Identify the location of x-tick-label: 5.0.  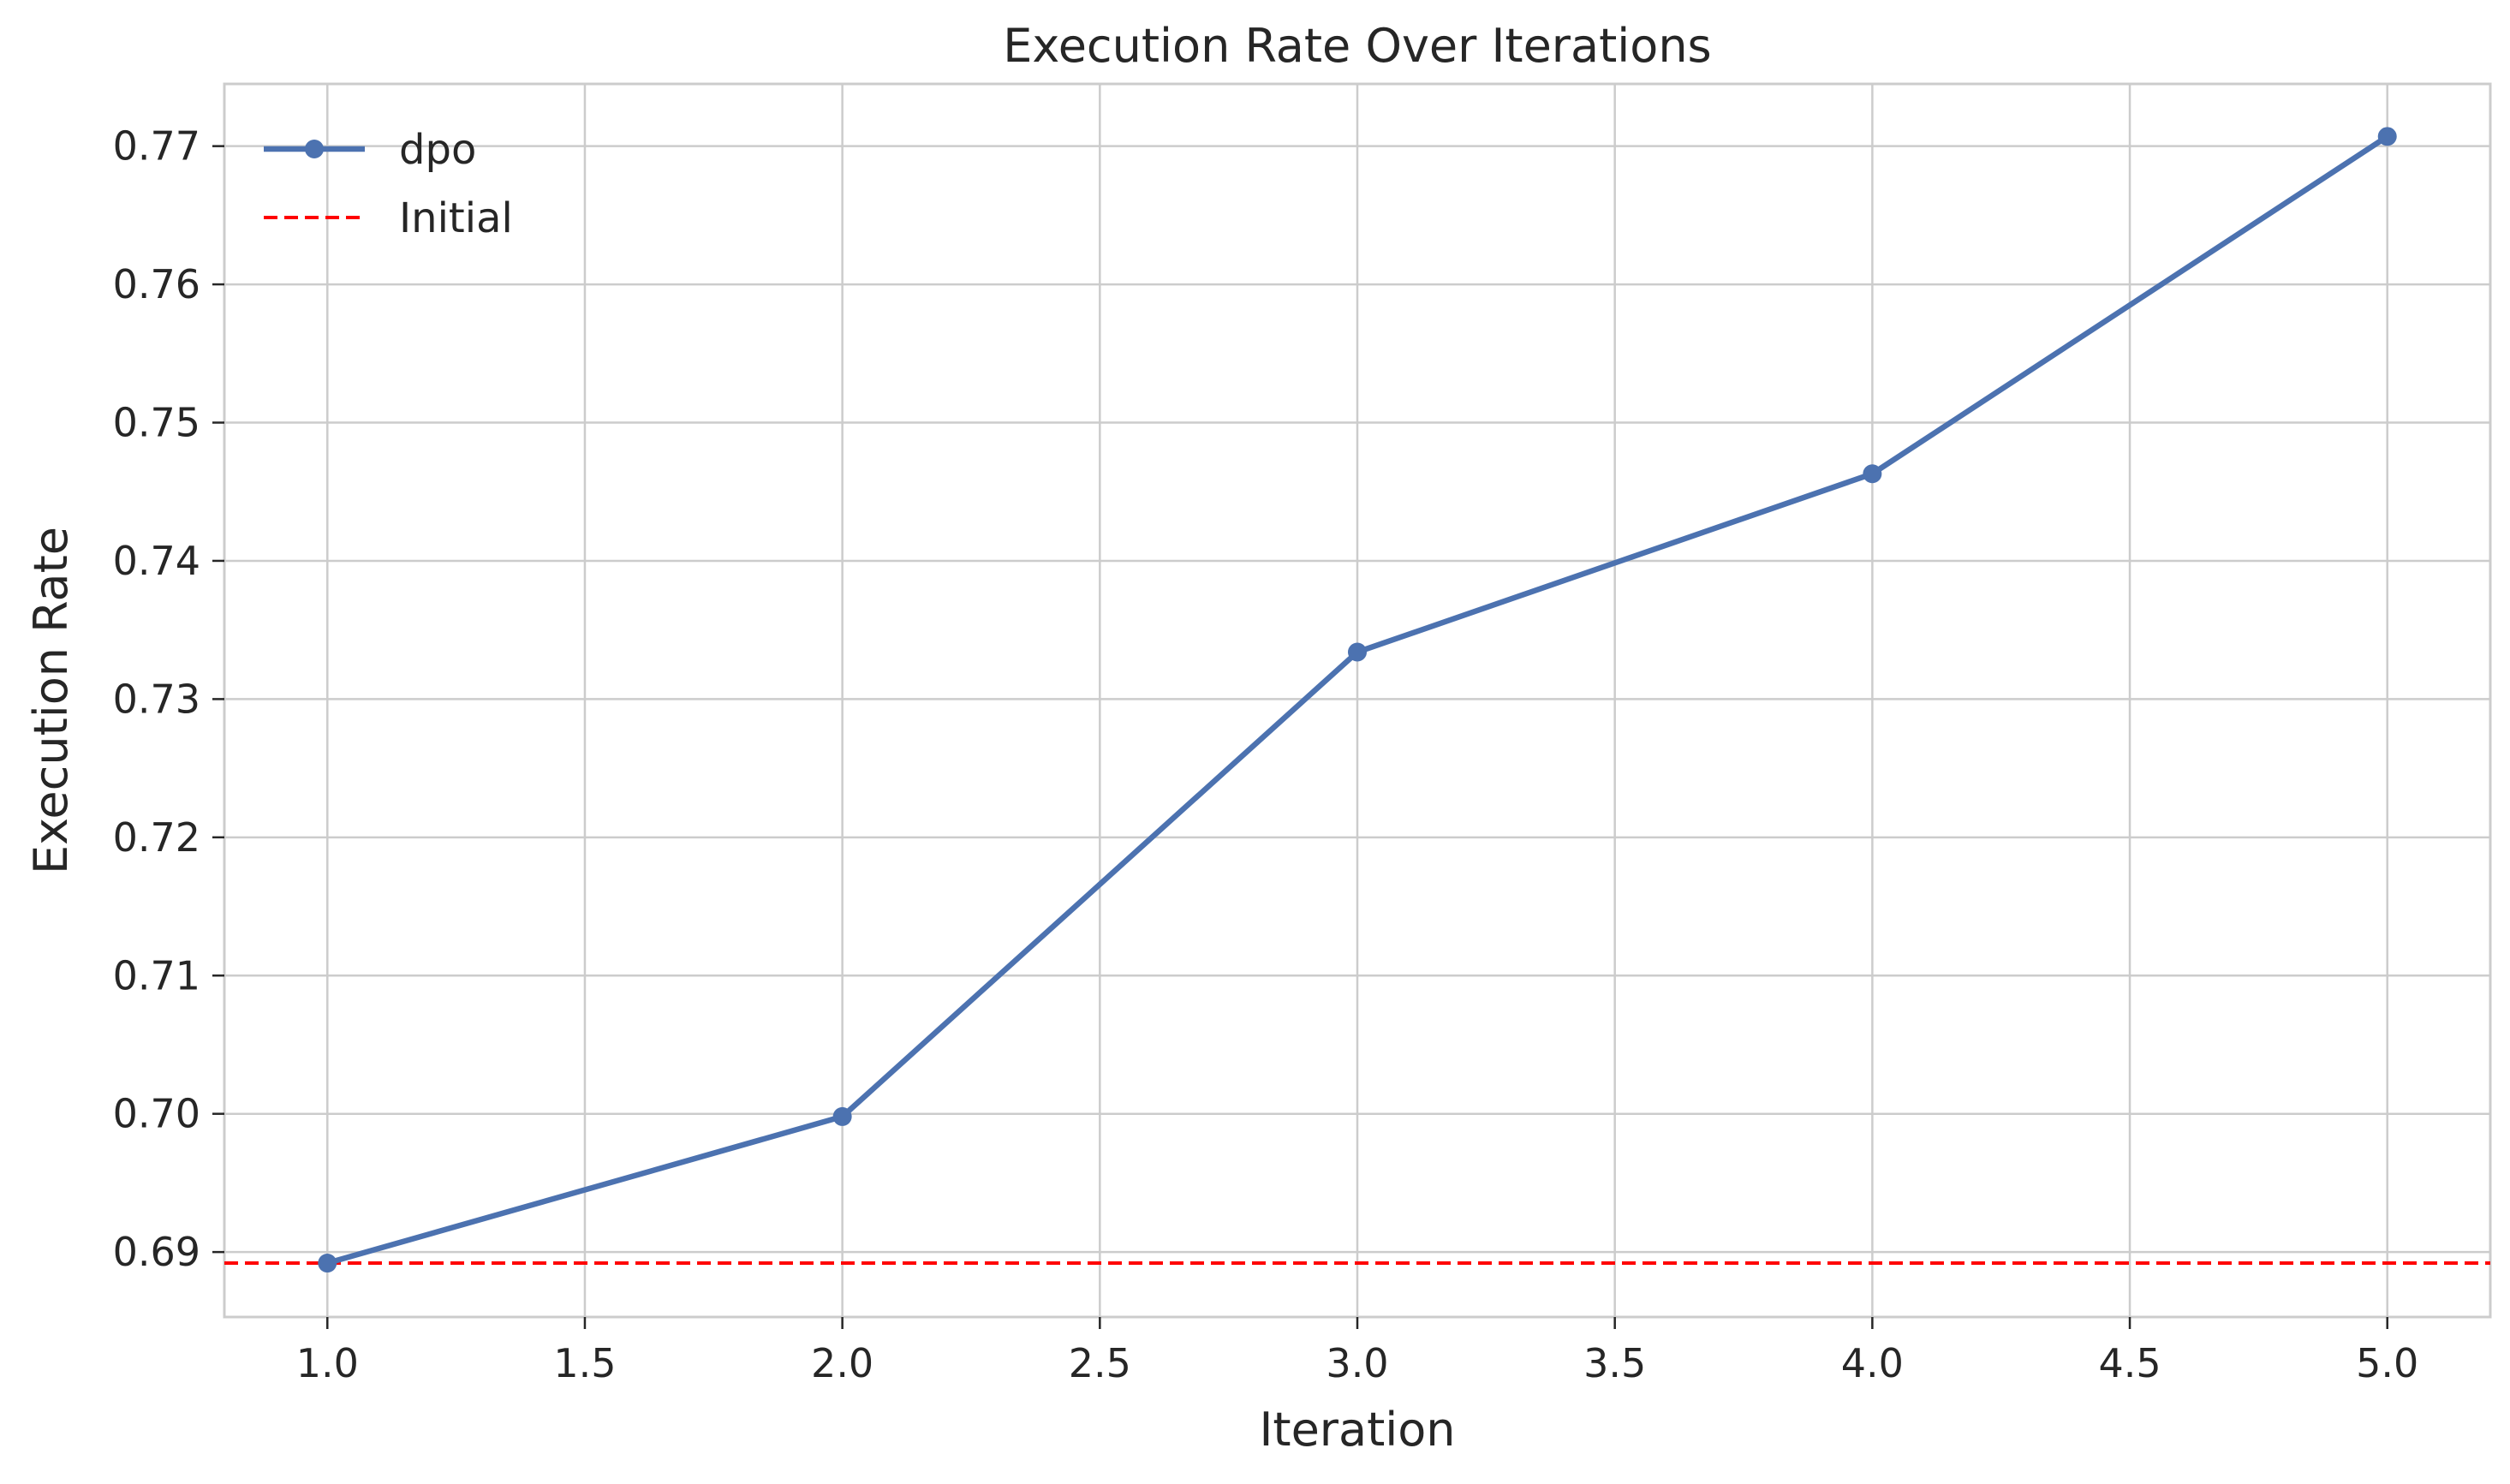
(2387, 1363).